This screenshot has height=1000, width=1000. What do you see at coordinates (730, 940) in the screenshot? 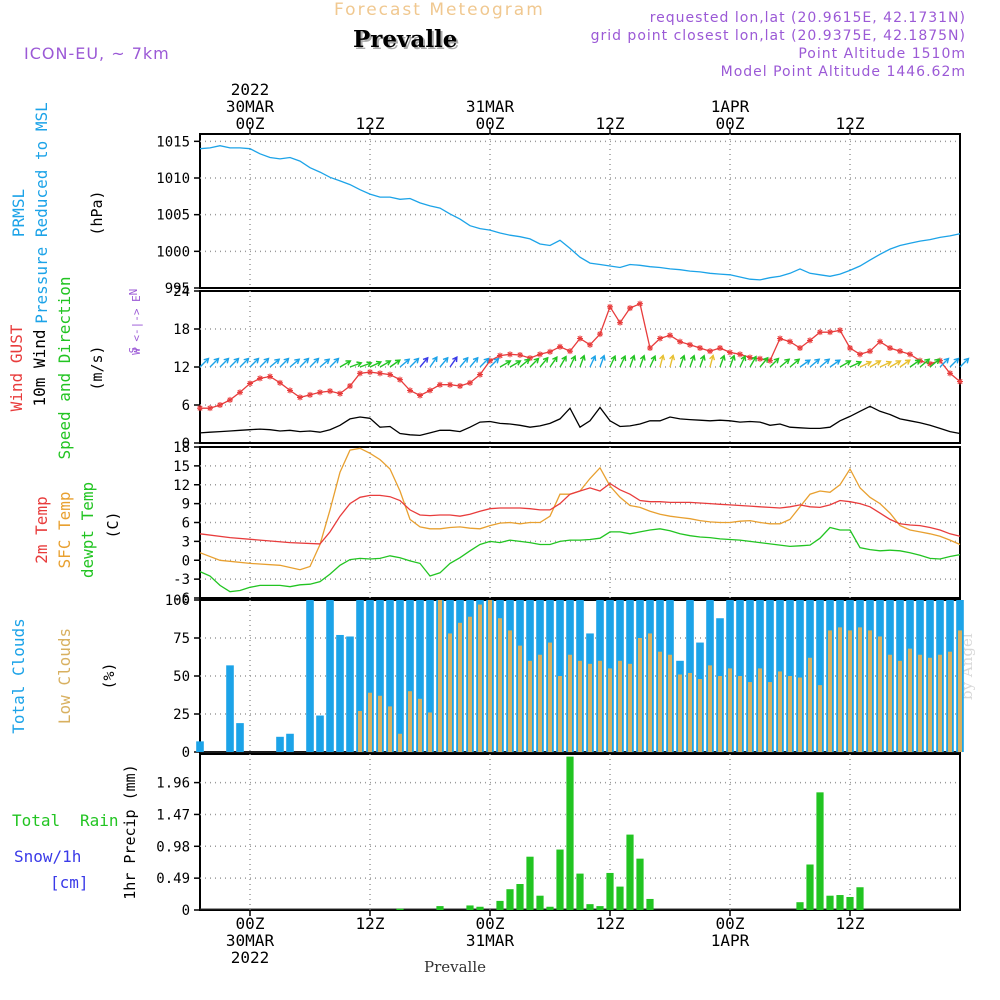
I see `time-label-bottom: 1APR` at bounding box center [730, 940].